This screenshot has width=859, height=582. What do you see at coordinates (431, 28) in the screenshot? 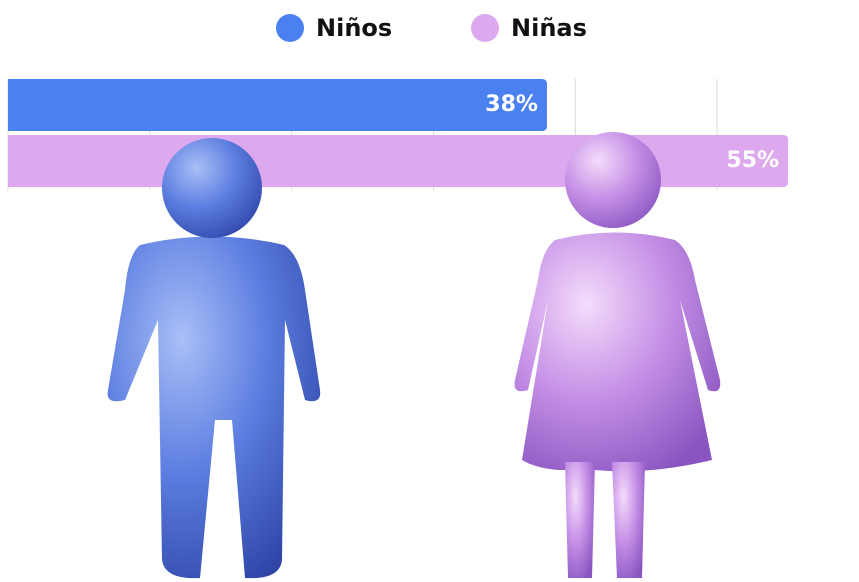
I see `legend: Niños Niñas` at bounding box center [431, 28].